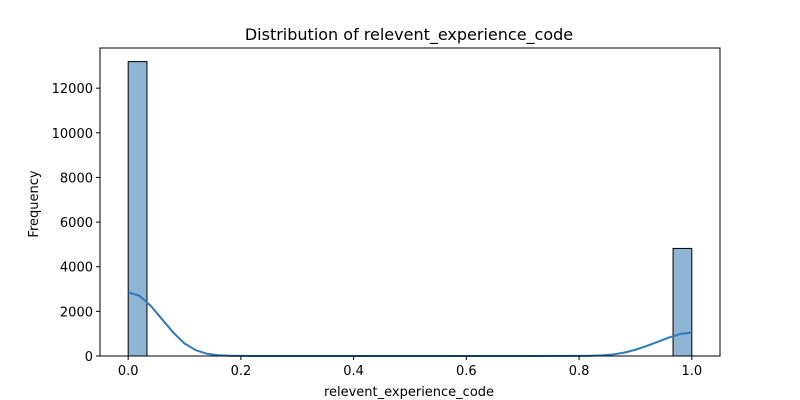 This screenshot has width=800, height=400. I want to click on kde-line, so click(409, 324).